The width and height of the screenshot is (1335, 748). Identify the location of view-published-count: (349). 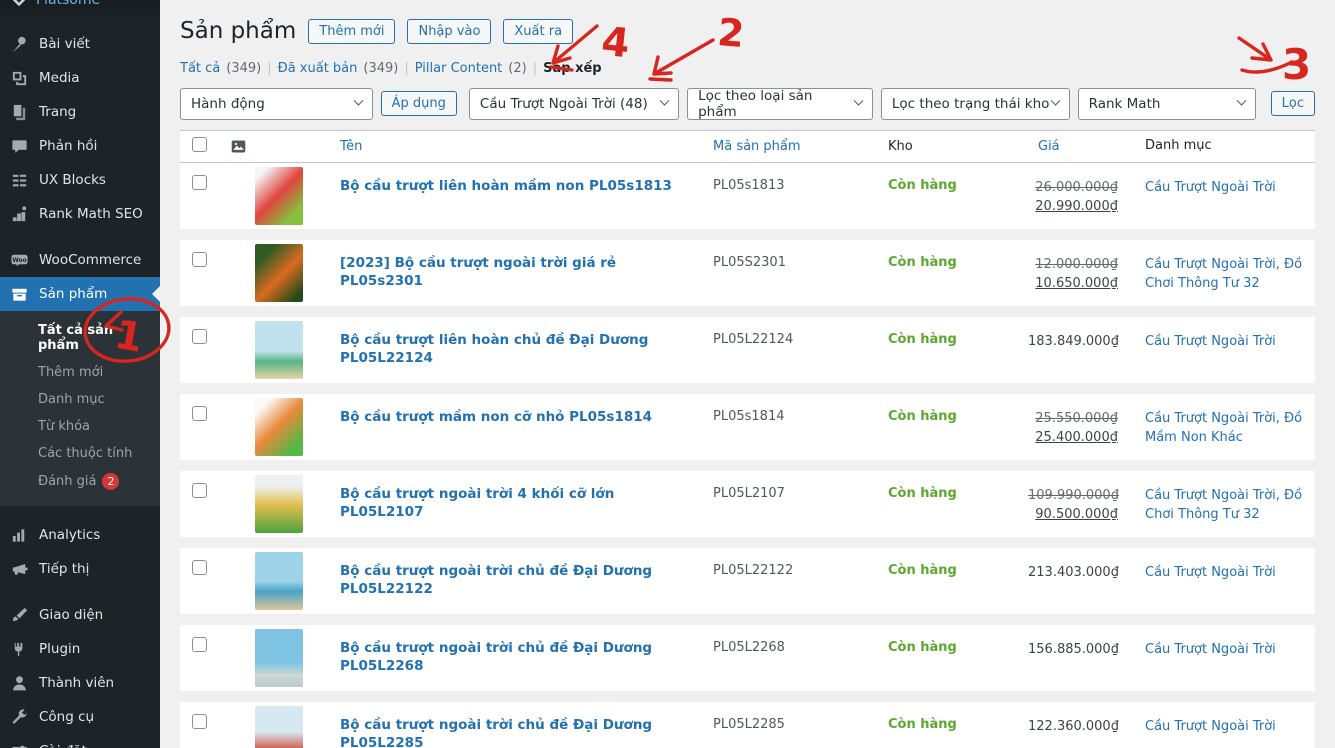
(381, 68).